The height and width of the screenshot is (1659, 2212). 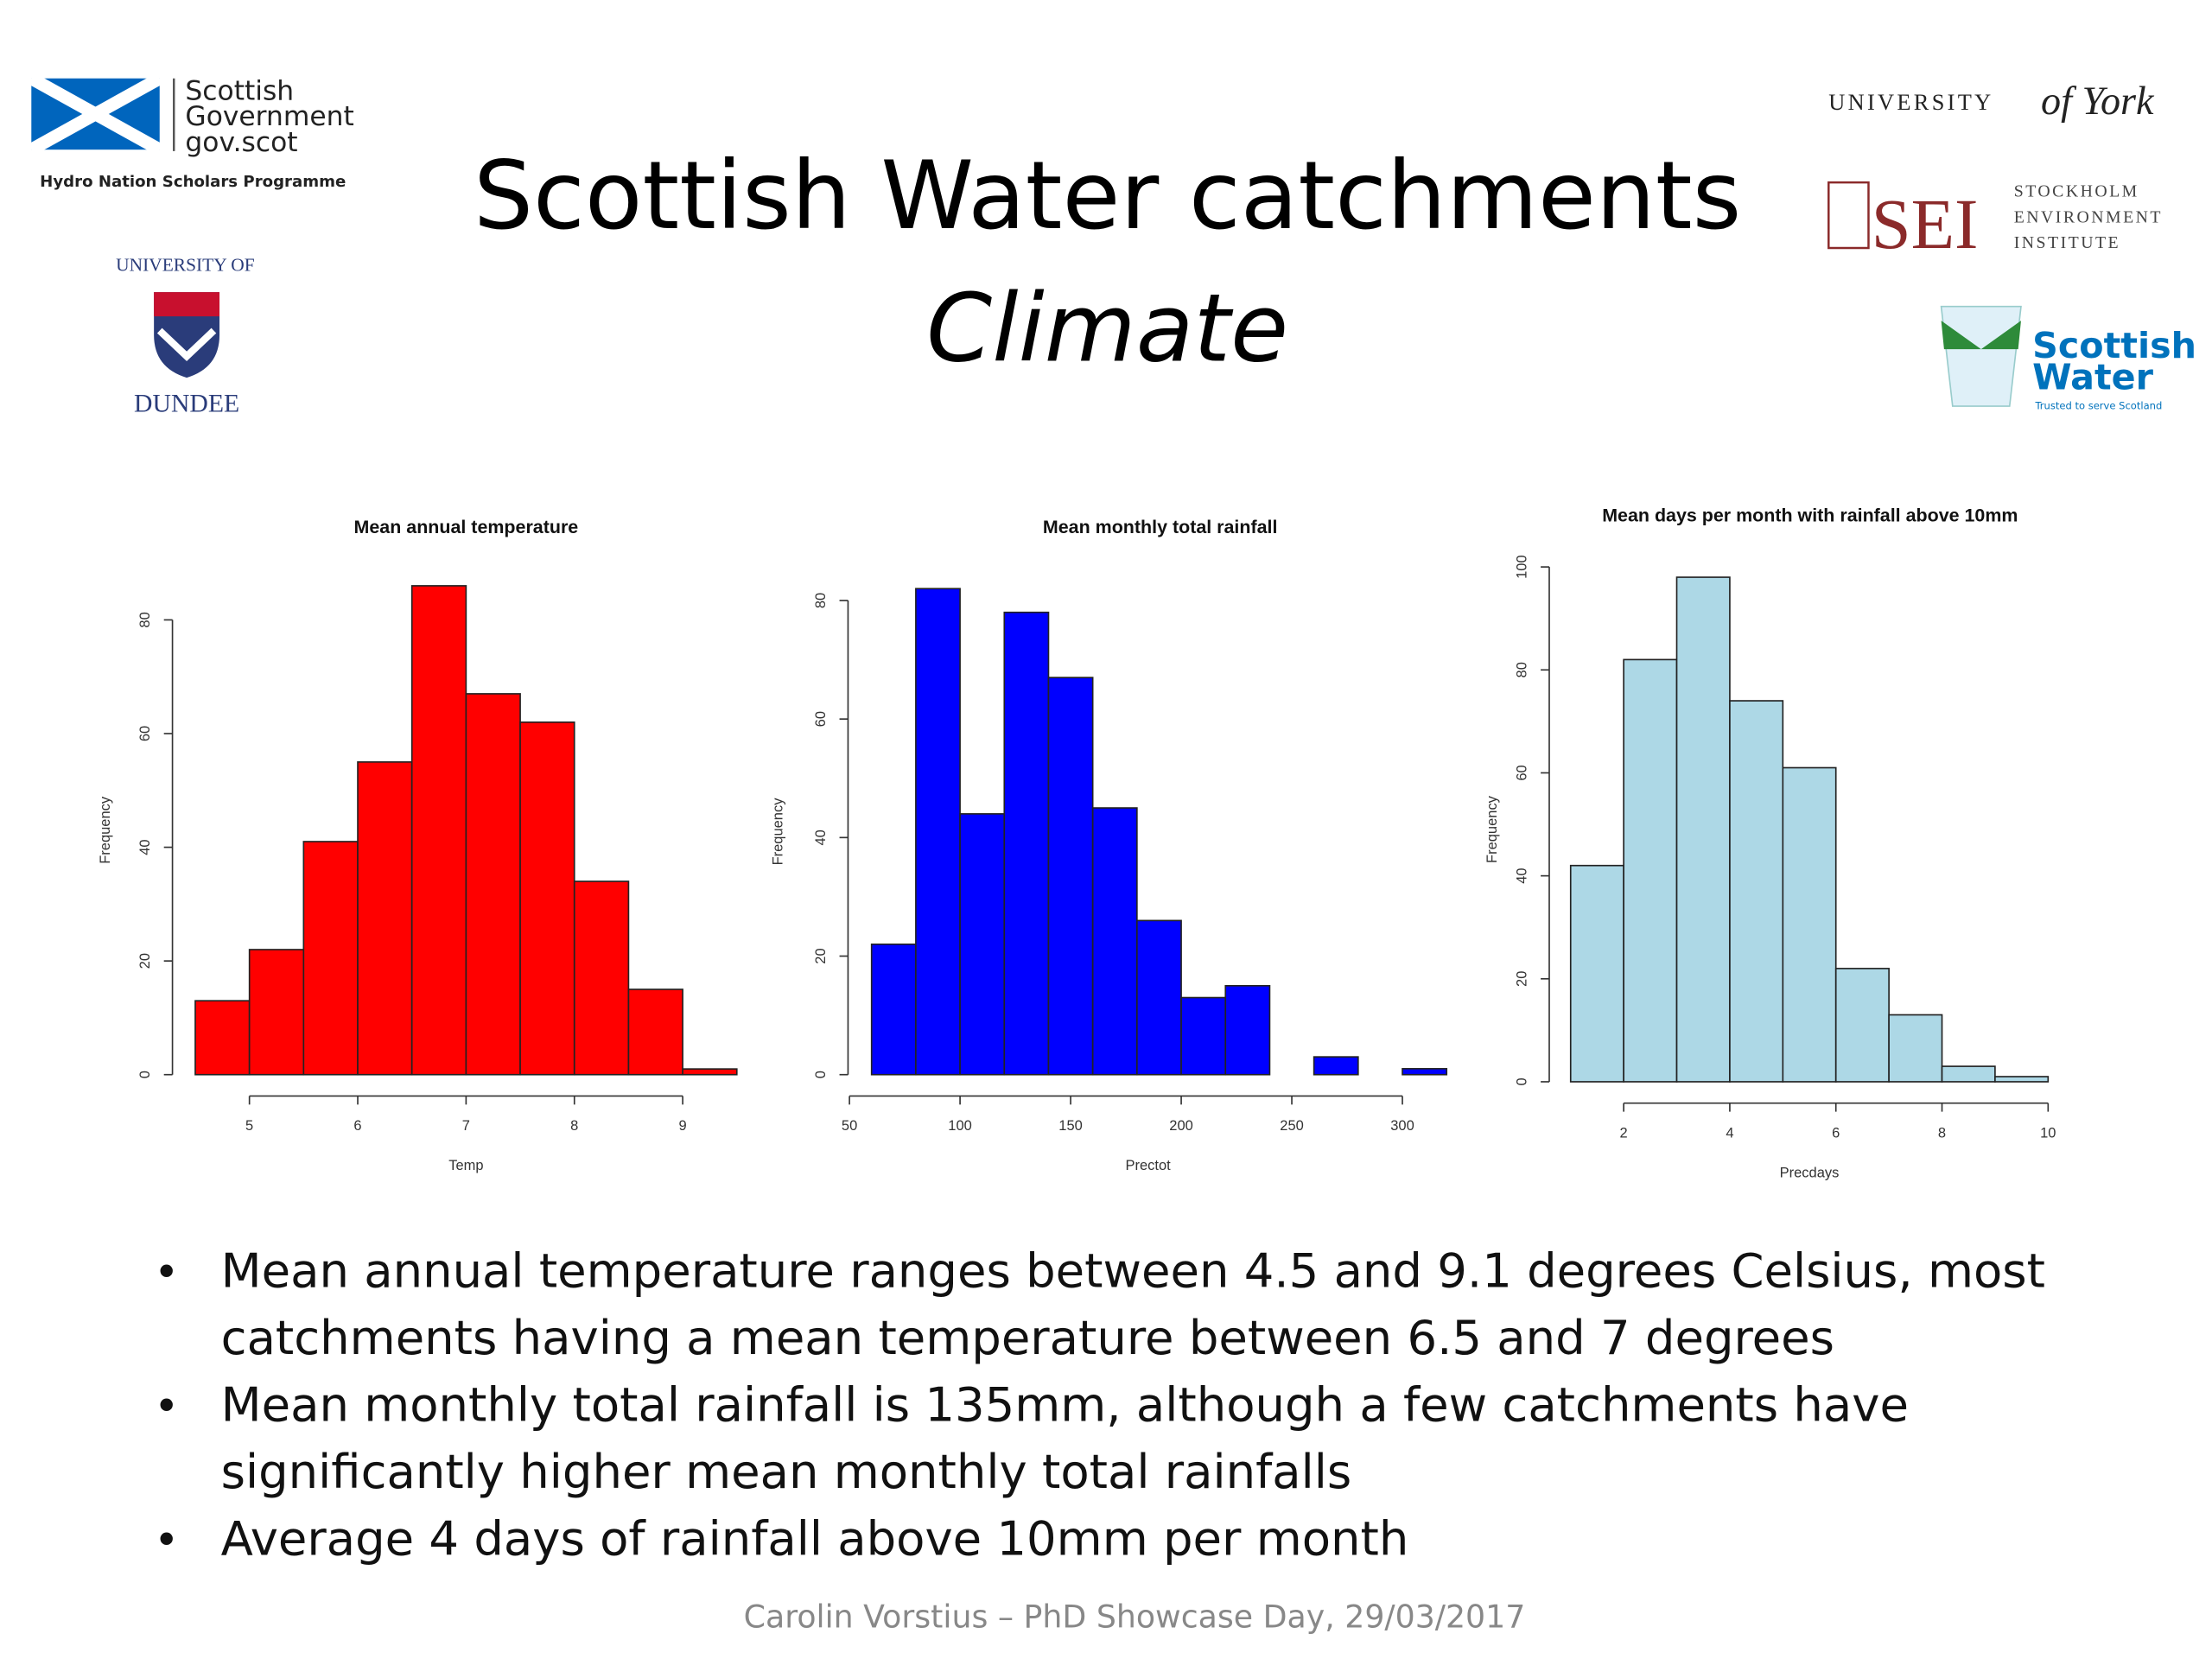 I want to click on x-axis-label: Precdays, so click(x=1810, y=1172).